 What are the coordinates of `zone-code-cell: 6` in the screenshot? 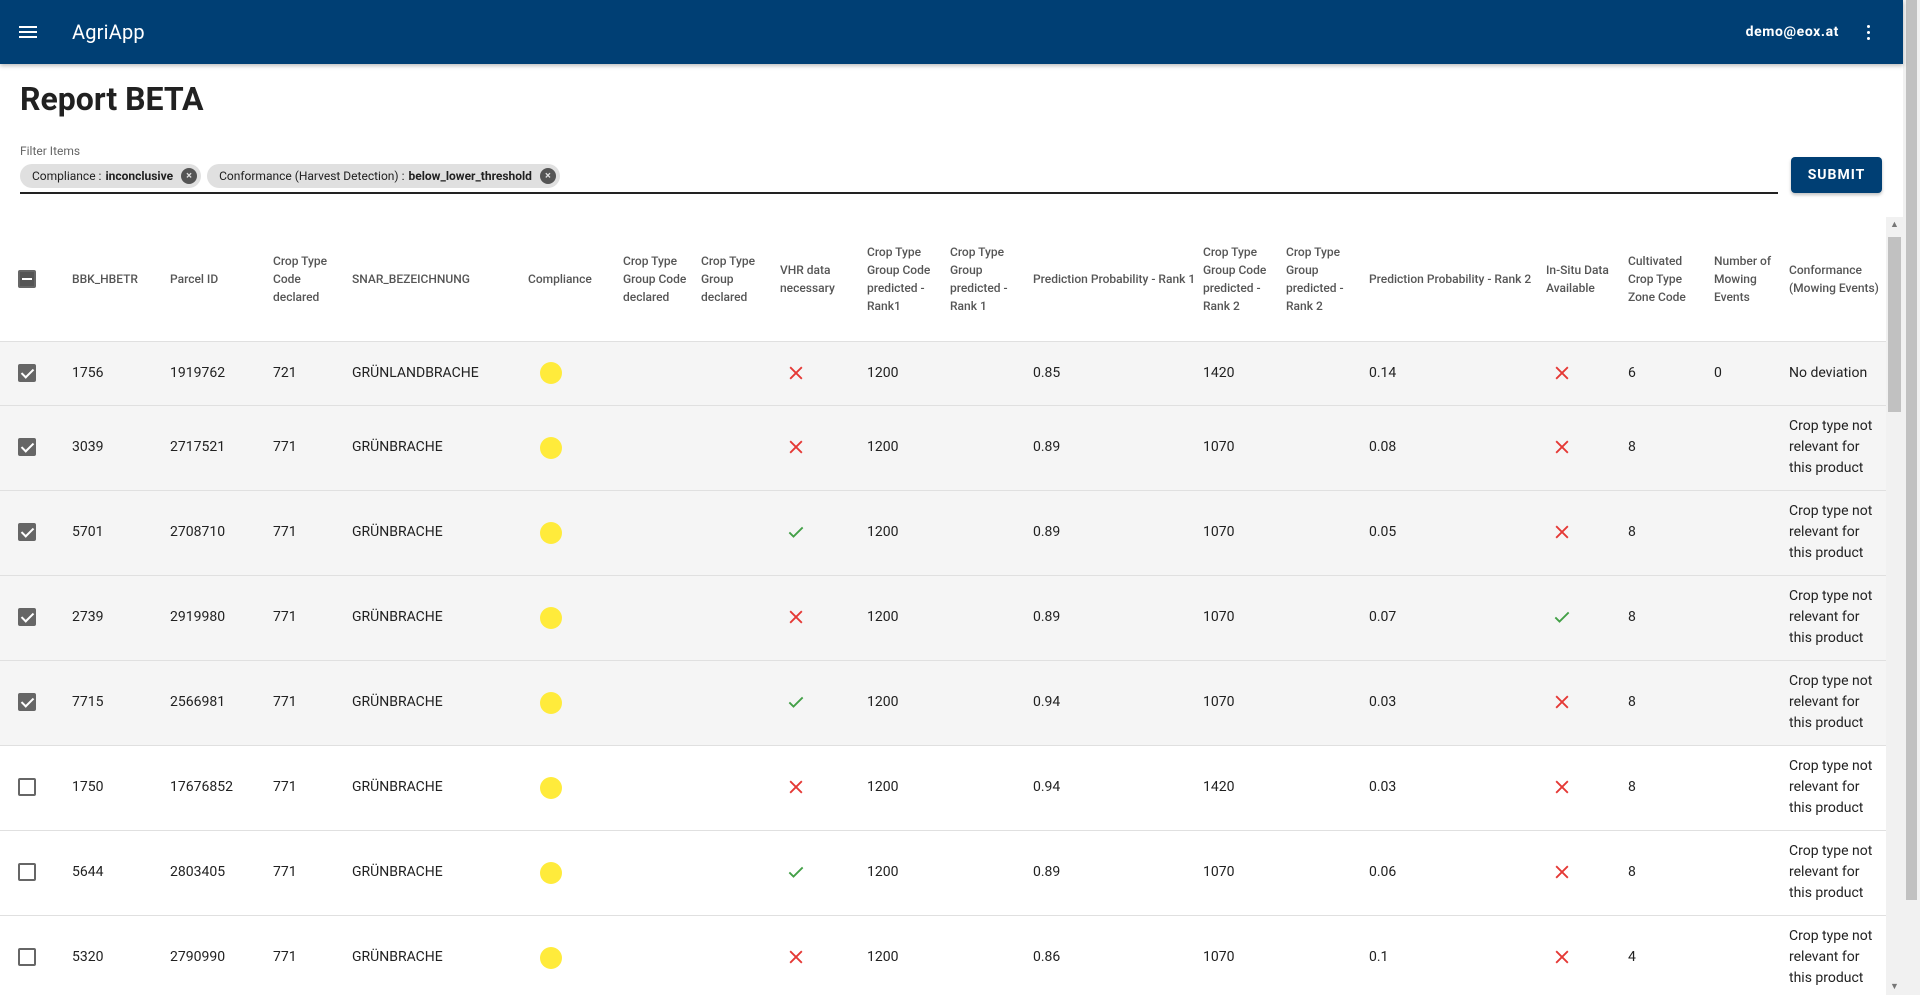 It's located at (1671, 373).